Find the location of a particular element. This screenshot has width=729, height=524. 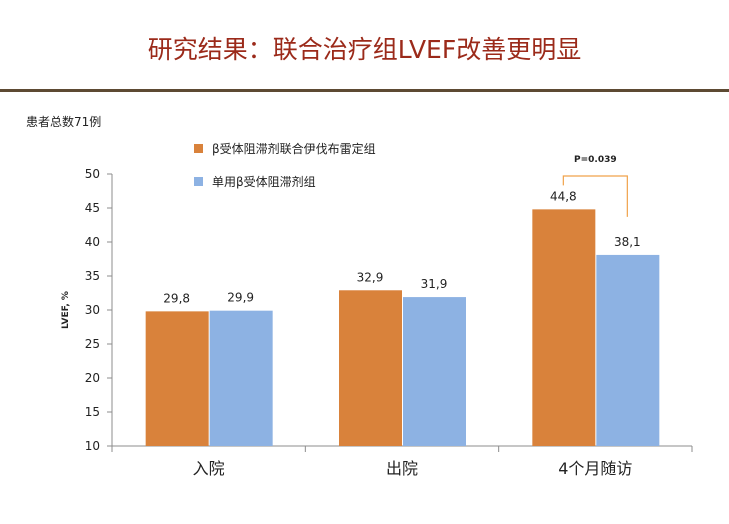

slide-title: 研究结果：联合治疗组LVEF改善更明显 is located at coordinates (364, 49).